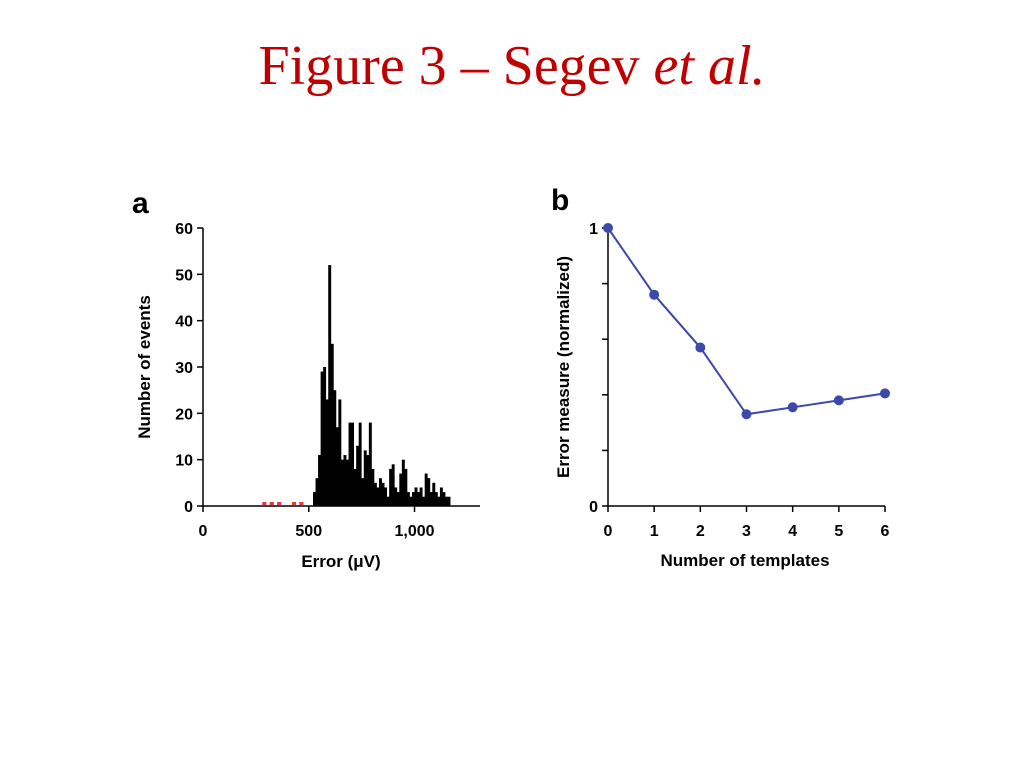 The width and height of the screenshot is (1024, 768). What do you see at coordinates (184, 461) in the screenshot?
I see `y-tick-label: 10` at bounding box center [184, 461].